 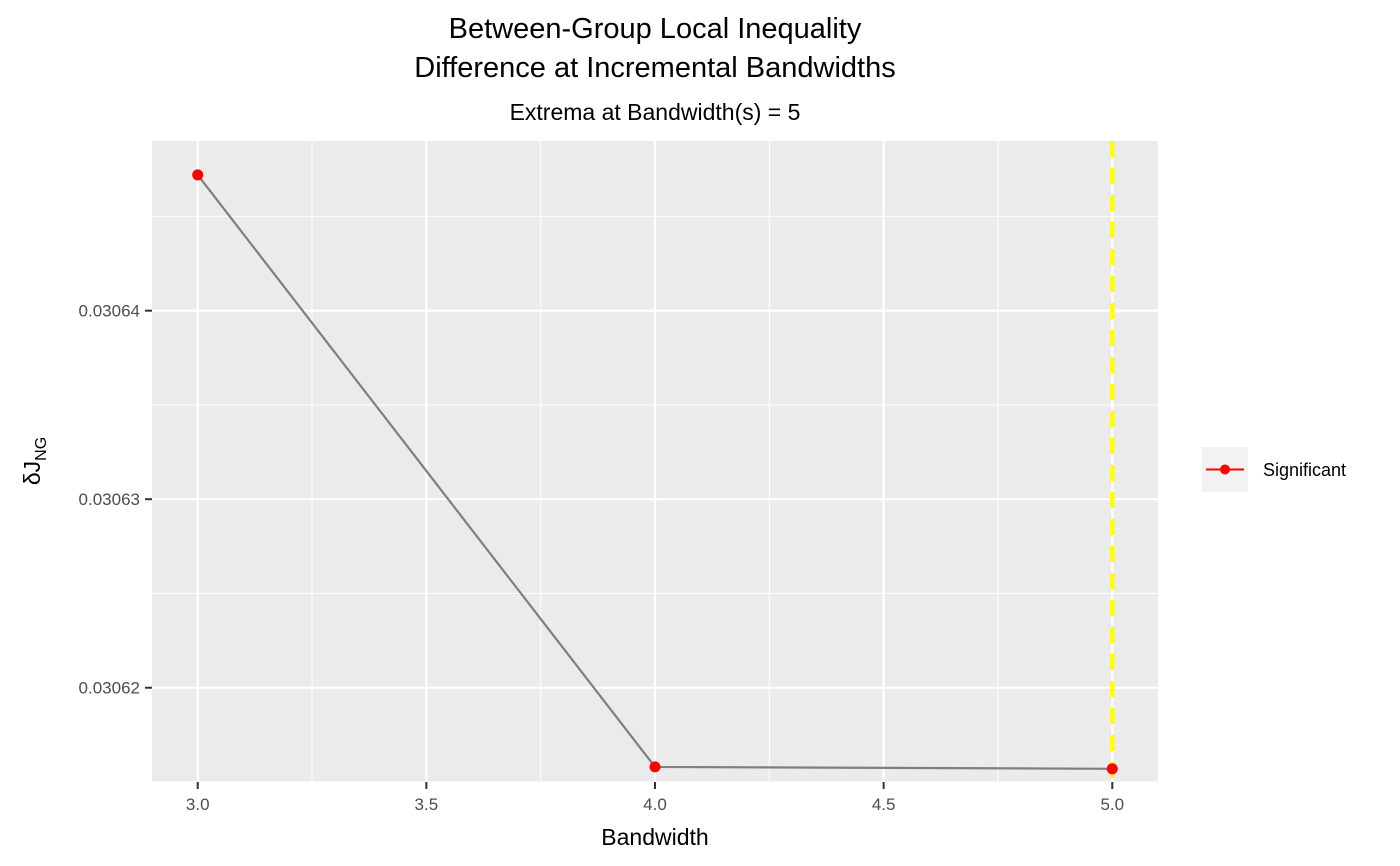 What do you see at coordinates (32, 473) in the screenshot?
I see `y-axis-title-main: δJ` at bounding box center [32, 473].